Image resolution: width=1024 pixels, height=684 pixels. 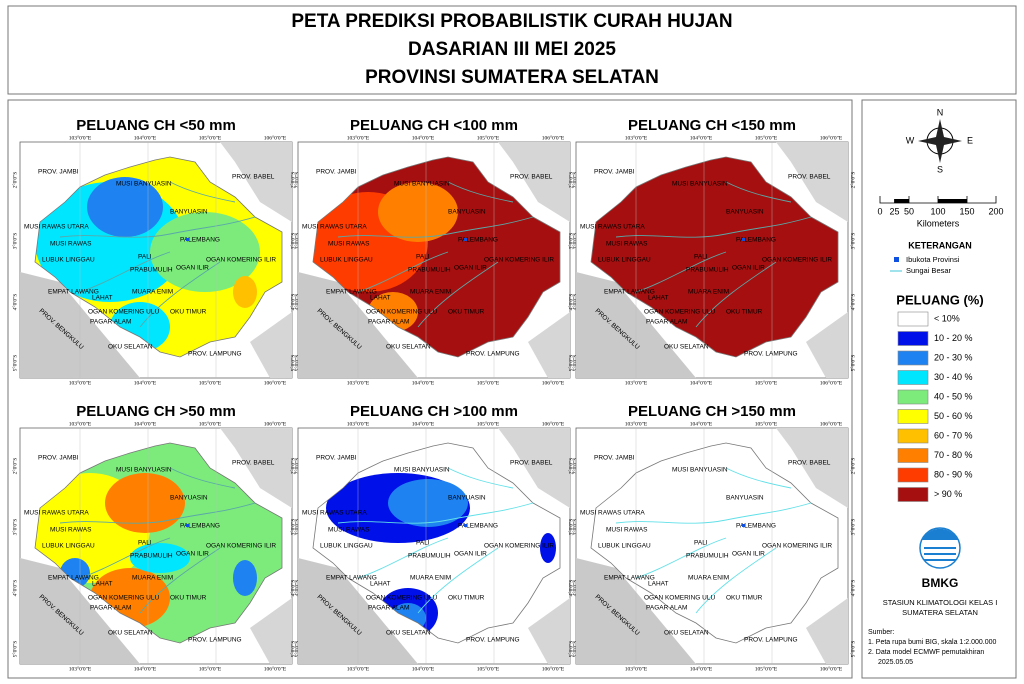 What do you see at coordinates (938, 223) in the screenshot?
I see `scale-unit: Kilometers` at bounding box center [938, 223].